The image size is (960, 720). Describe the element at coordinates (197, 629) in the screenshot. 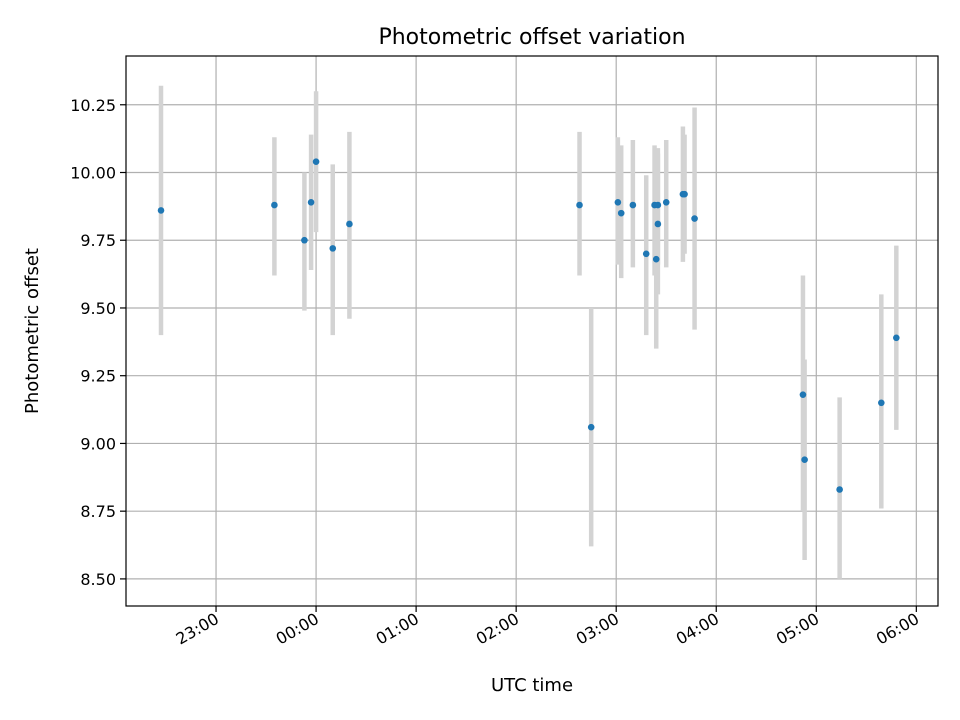

I see `x-tick-label: 23:00` at that location.